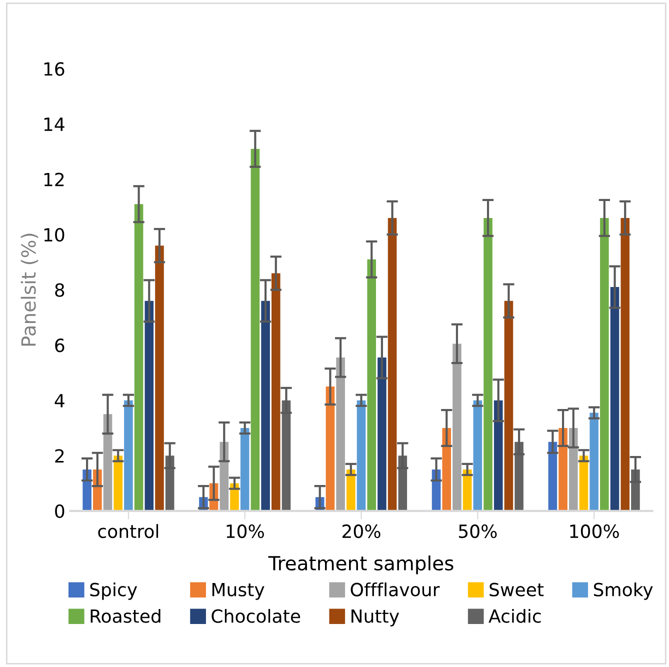 The height and width of the screenshot is (667, 669). I want to click on y-tick-label: 2, so click(59, 456).